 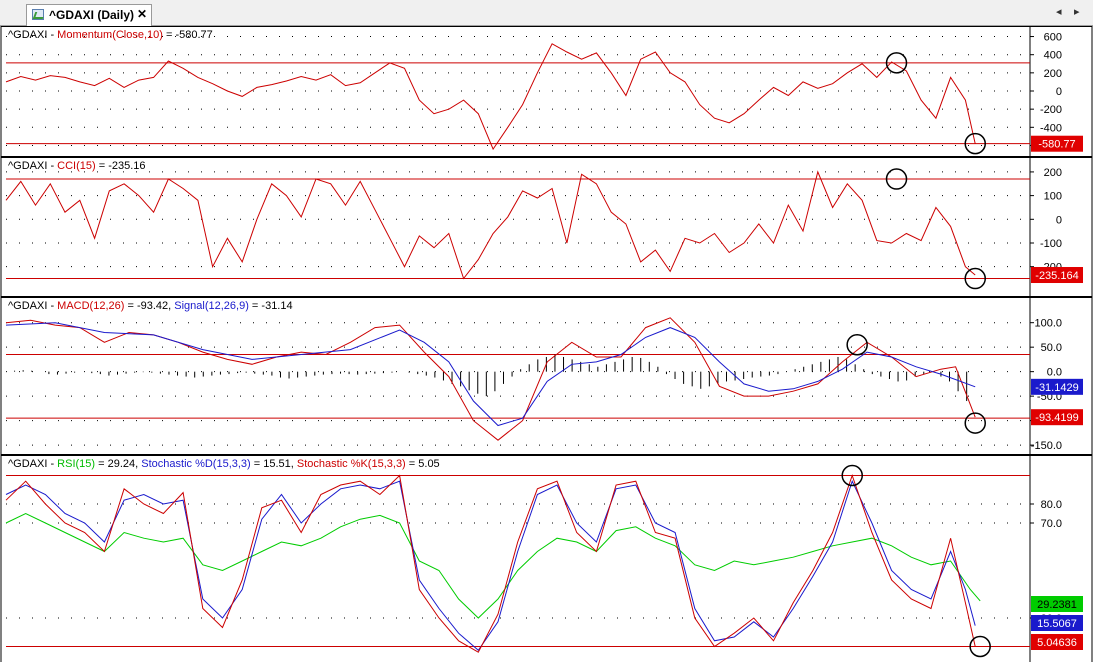 I want to click on panel-title-part: = -235.16, so click(x=121, y=166).